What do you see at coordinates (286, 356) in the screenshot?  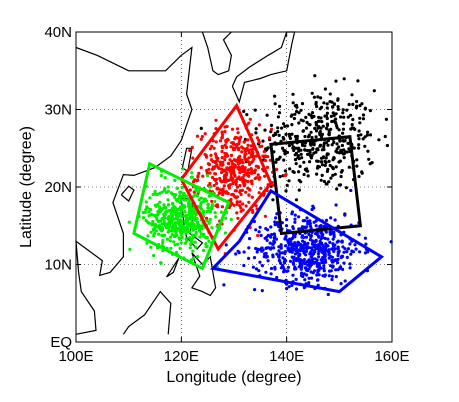 I see `x-tick-label: 140E` at bounding box center [286, 356].